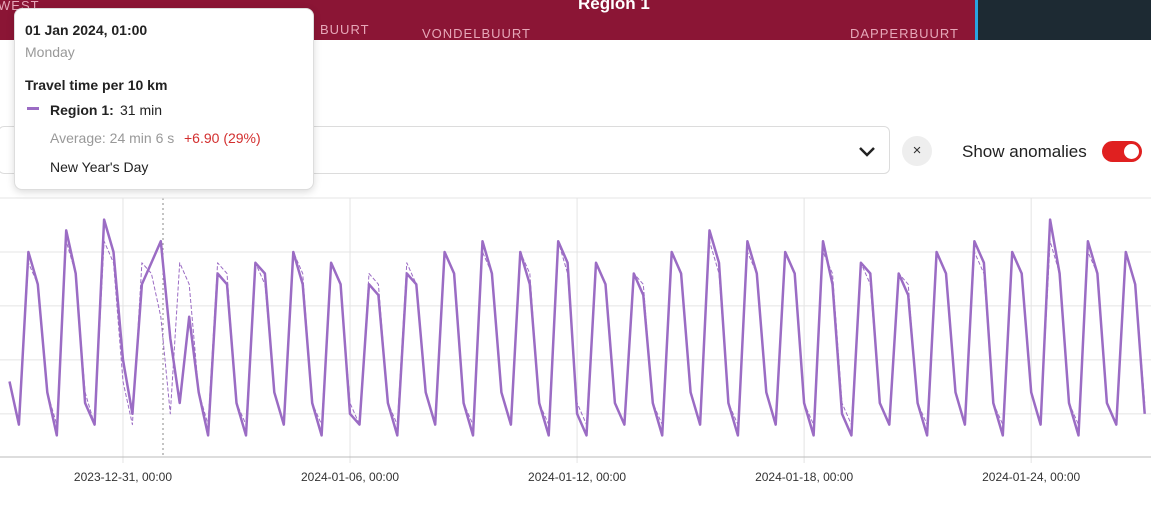 Image resolution: width=1151 pixels, height=508 pixels. What do you see at coordinates (345, 29) in the screenshot?
I see `map-label: BUURT` at bounding box center [345, 29].